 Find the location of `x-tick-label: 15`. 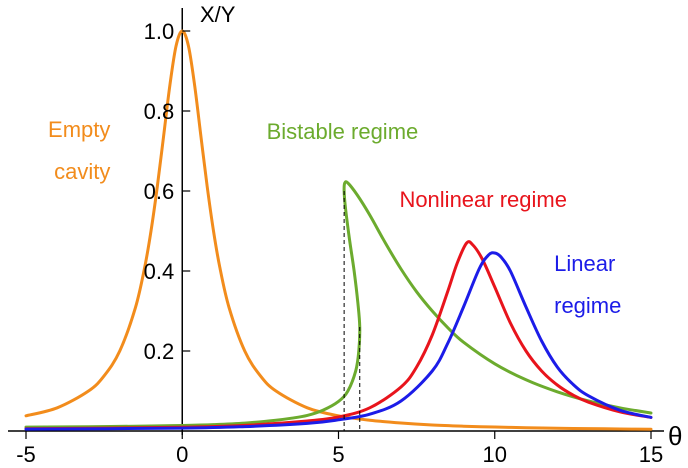

x-tick-label: 15 is located at coordinates (651, 454).